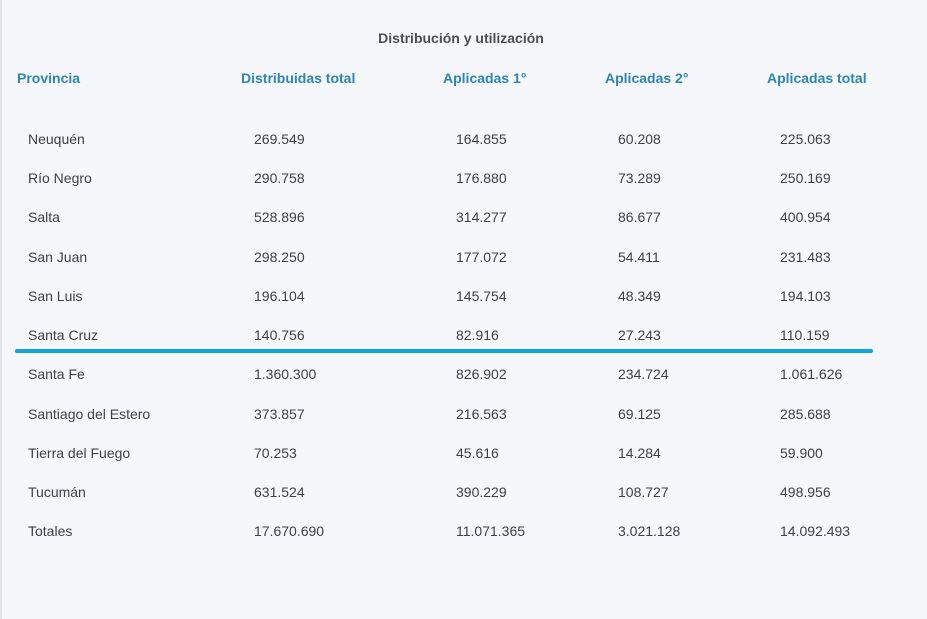 This screenshot has width=927, height=619. I want to click on cell-aplicadas-1: 164.855, so click(481, 139).